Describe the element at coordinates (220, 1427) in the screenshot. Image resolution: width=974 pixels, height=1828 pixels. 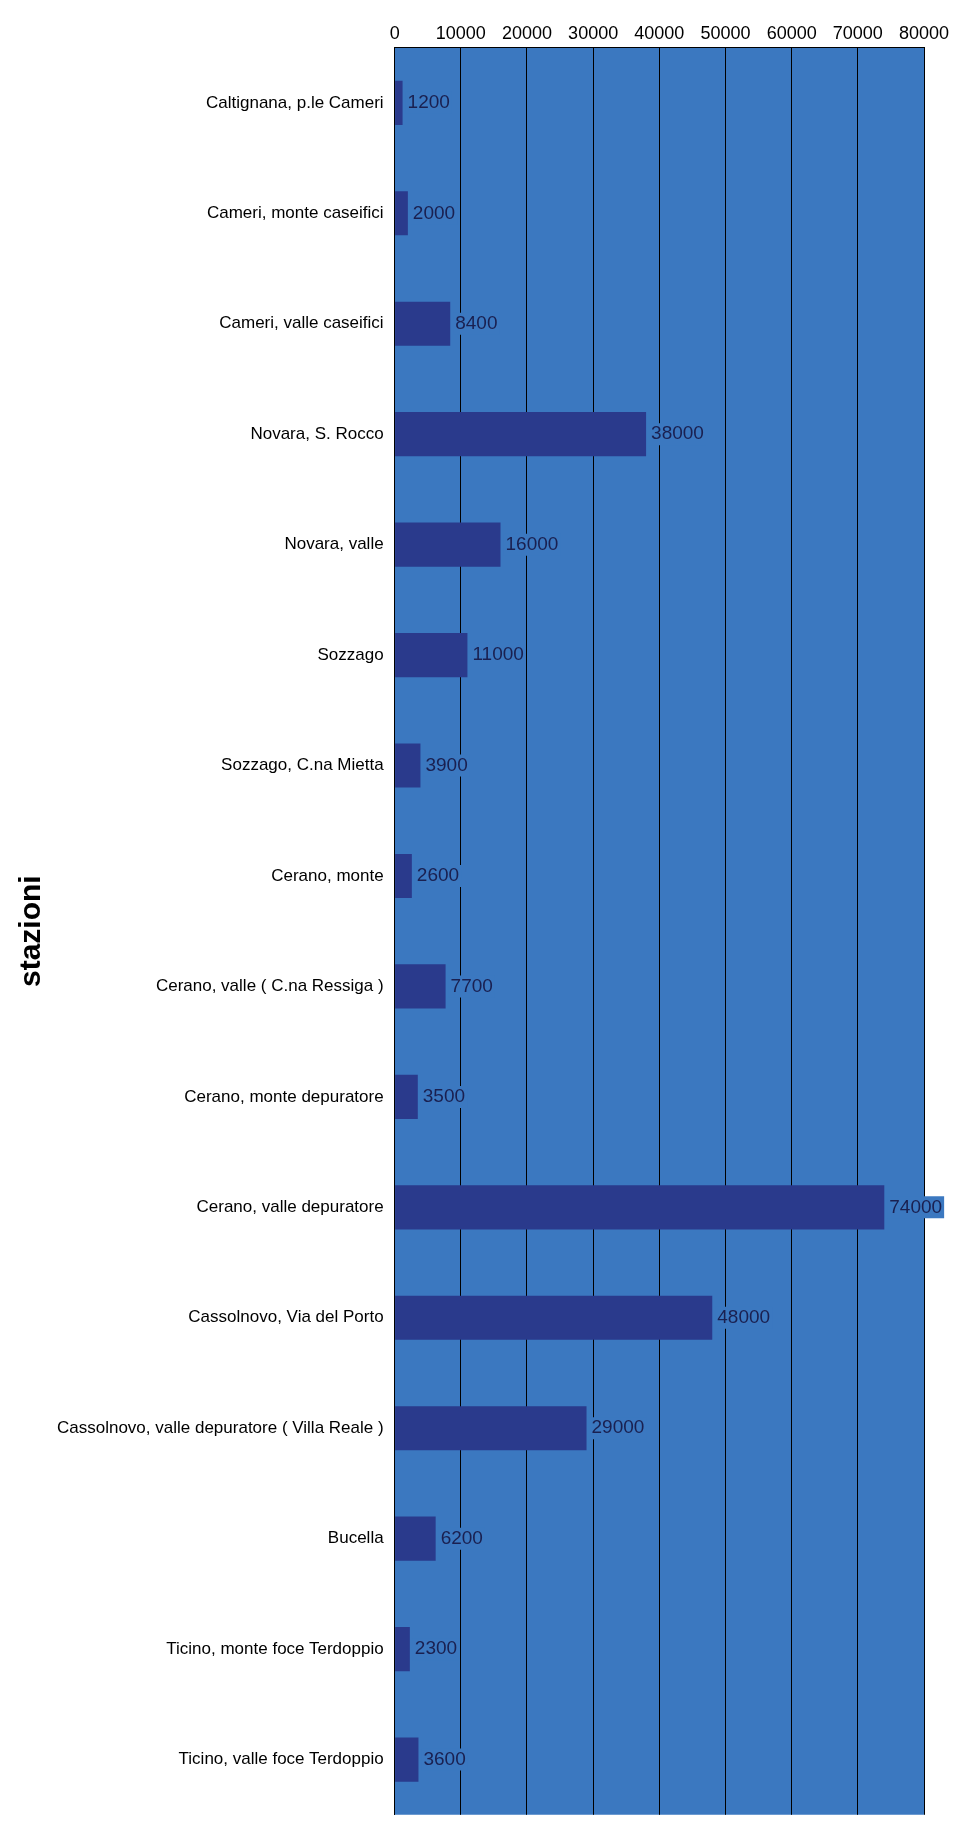
I see `y-tick-label: Cassolnovo, valle depuratore ( Villa Reale )` at that location.